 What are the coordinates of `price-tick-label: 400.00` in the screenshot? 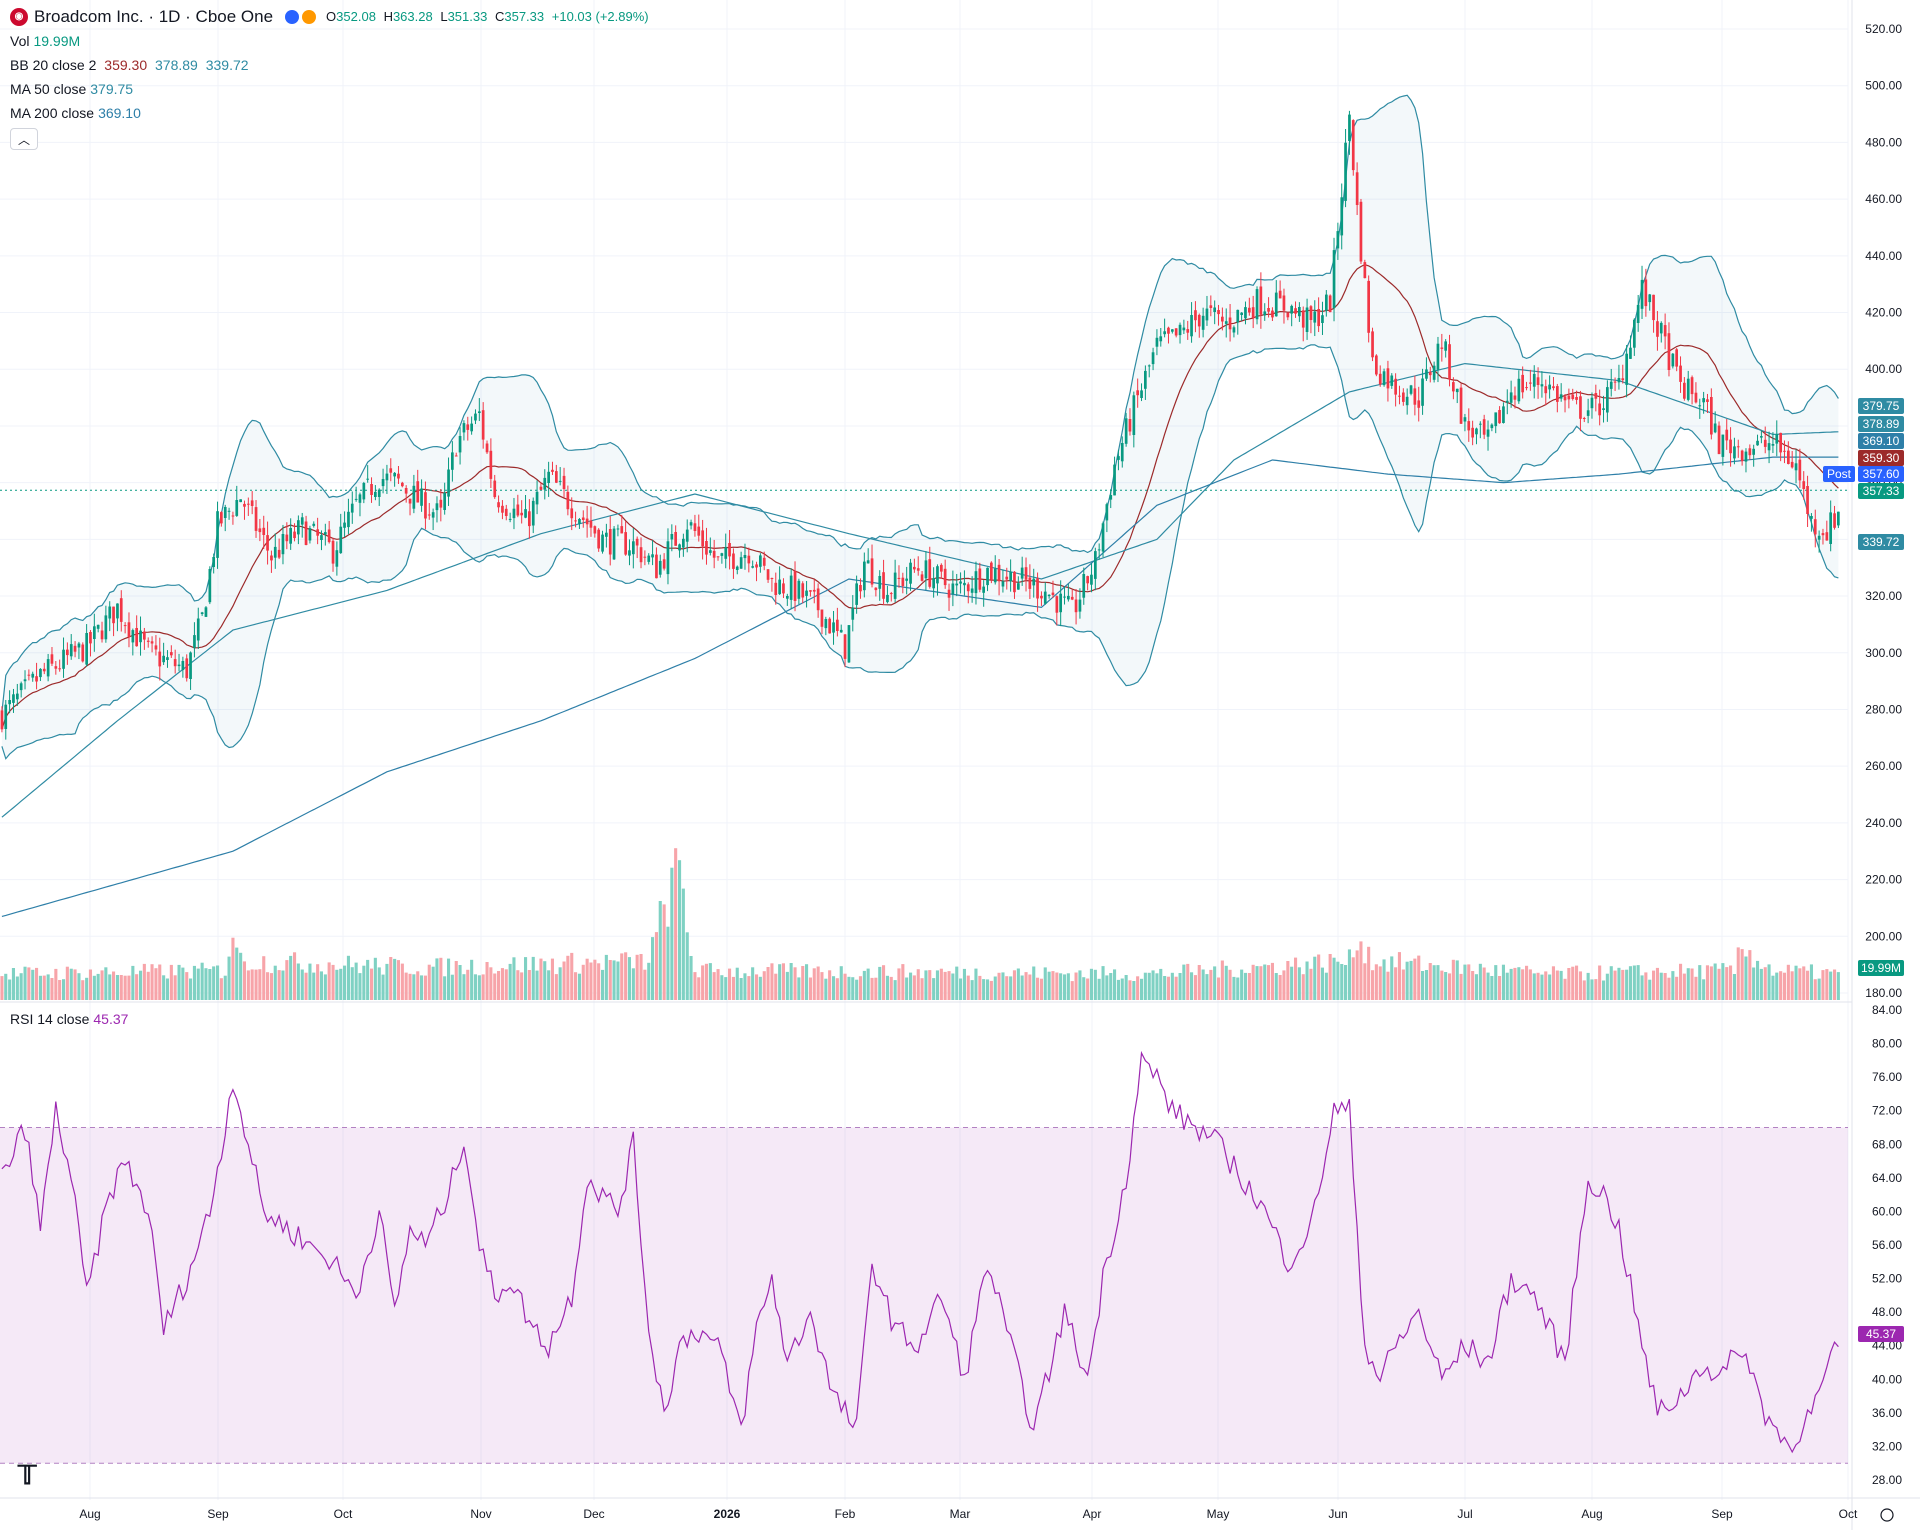 It's located at (1883, 369).